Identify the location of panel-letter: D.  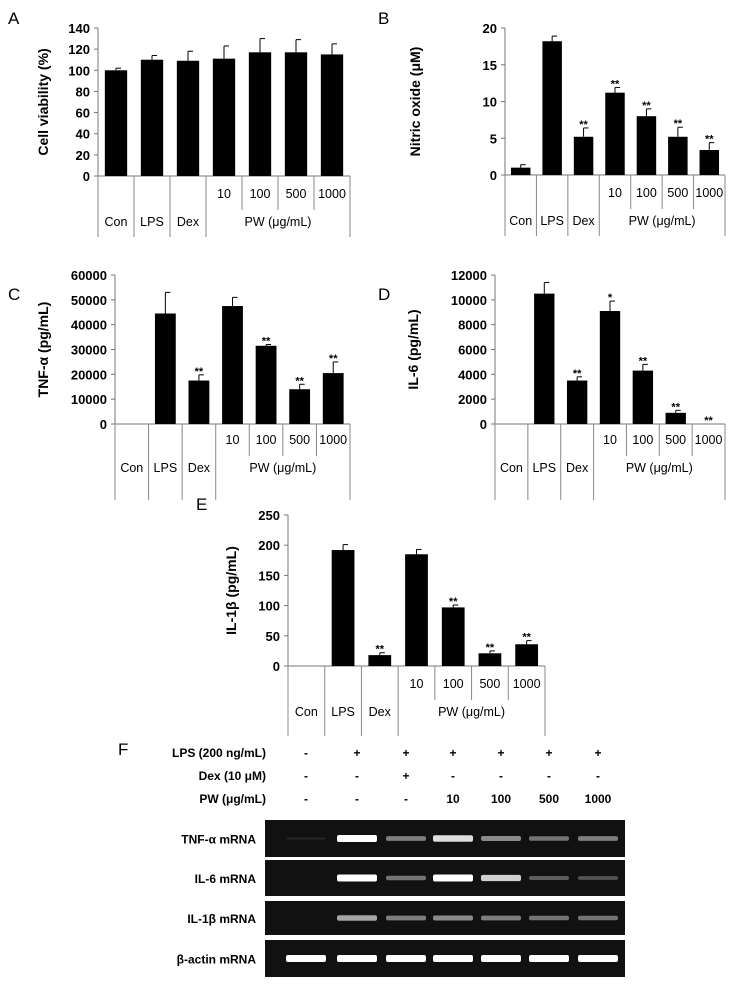
(384, 294).